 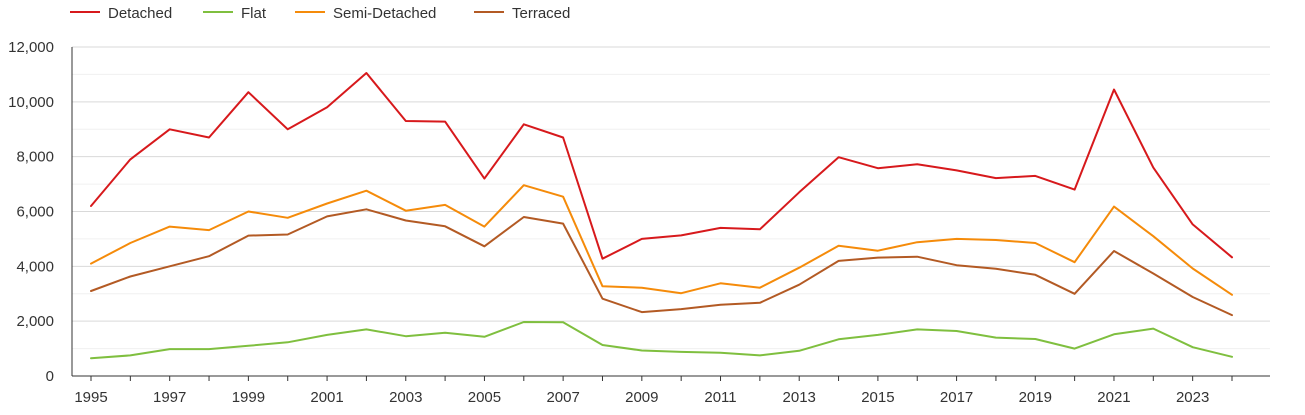 I want to click on x-tick-label: 2011, so click(x=720, y=397).